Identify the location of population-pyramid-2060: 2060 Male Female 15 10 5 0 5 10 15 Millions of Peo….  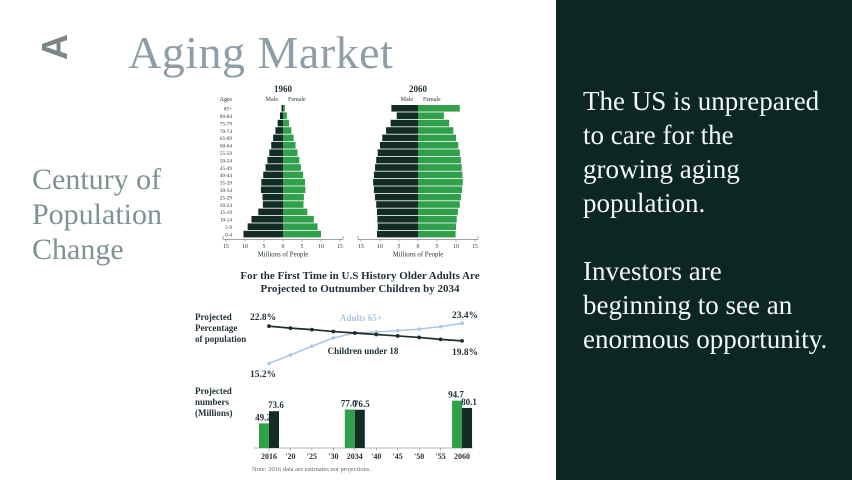
(418, 171).